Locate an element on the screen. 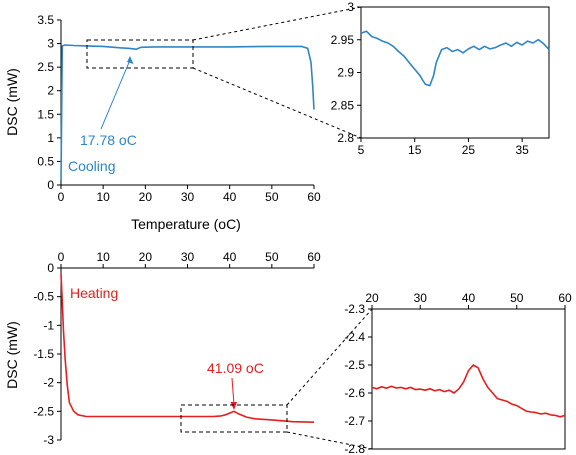  cooling-zoom-x-tick-label: 5 is located at coordinates (361, 150).